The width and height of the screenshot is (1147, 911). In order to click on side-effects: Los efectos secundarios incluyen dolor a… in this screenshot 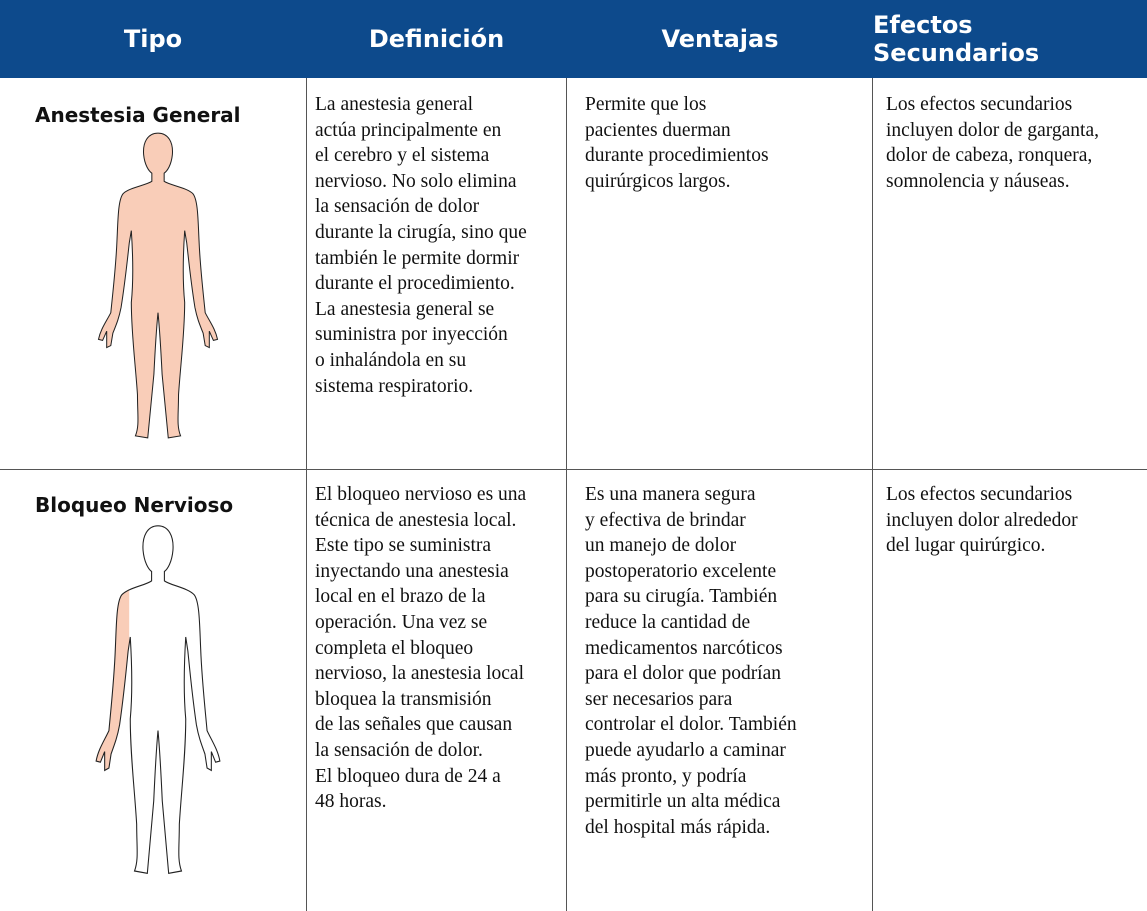, I will do `click(982, 520)`.